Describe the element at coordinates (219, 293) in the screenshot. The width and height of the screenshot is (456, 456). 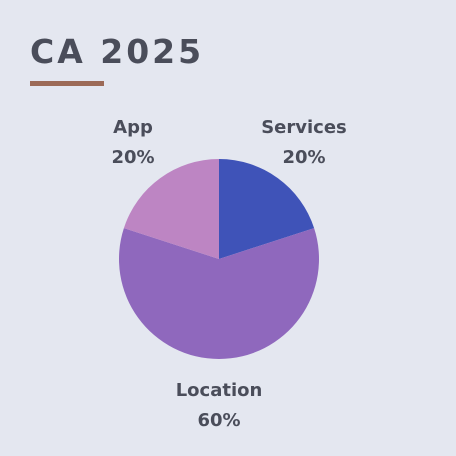
I see `pie-slice-location` at that location.